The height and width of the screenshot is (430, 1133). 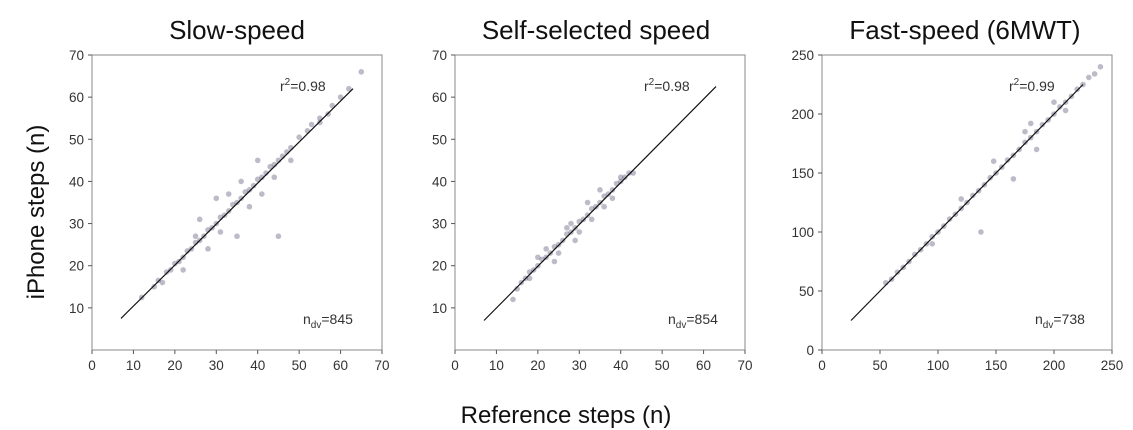 What do you see at coordinates (573, 236) in the screenshot?
I see `panel-2-points` at bounding box center [573, 236].